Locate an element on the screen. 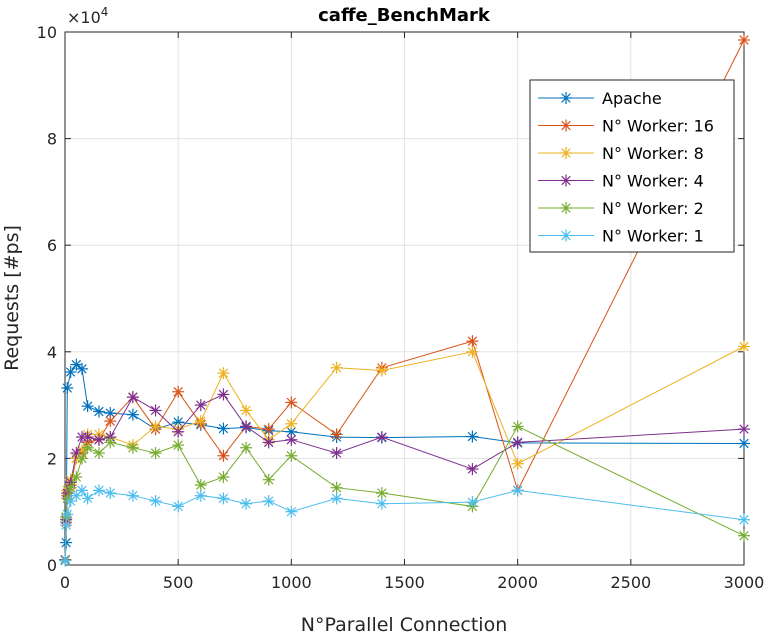  legend-label: N° Worker: 2 is located at coordinates (653, 208).